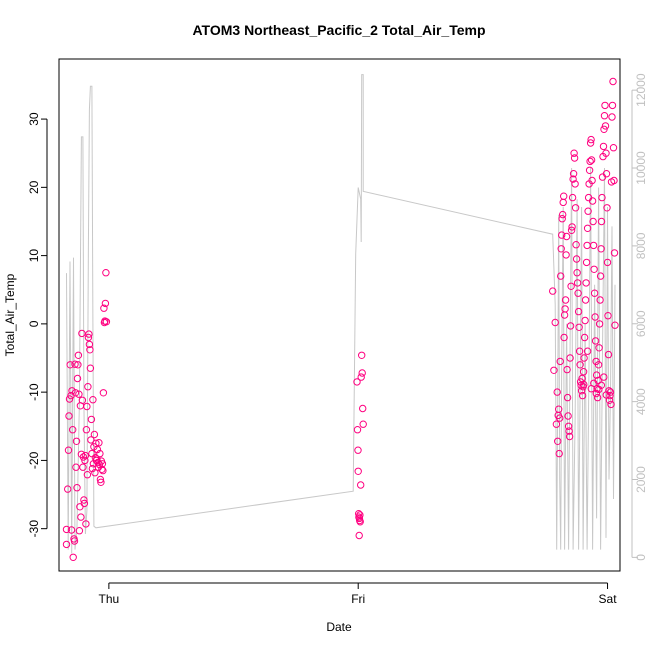 Image resolution: width=650 pixels, height=650 pixels. I want to click on y-tick-label: -10, so click(34, 392).